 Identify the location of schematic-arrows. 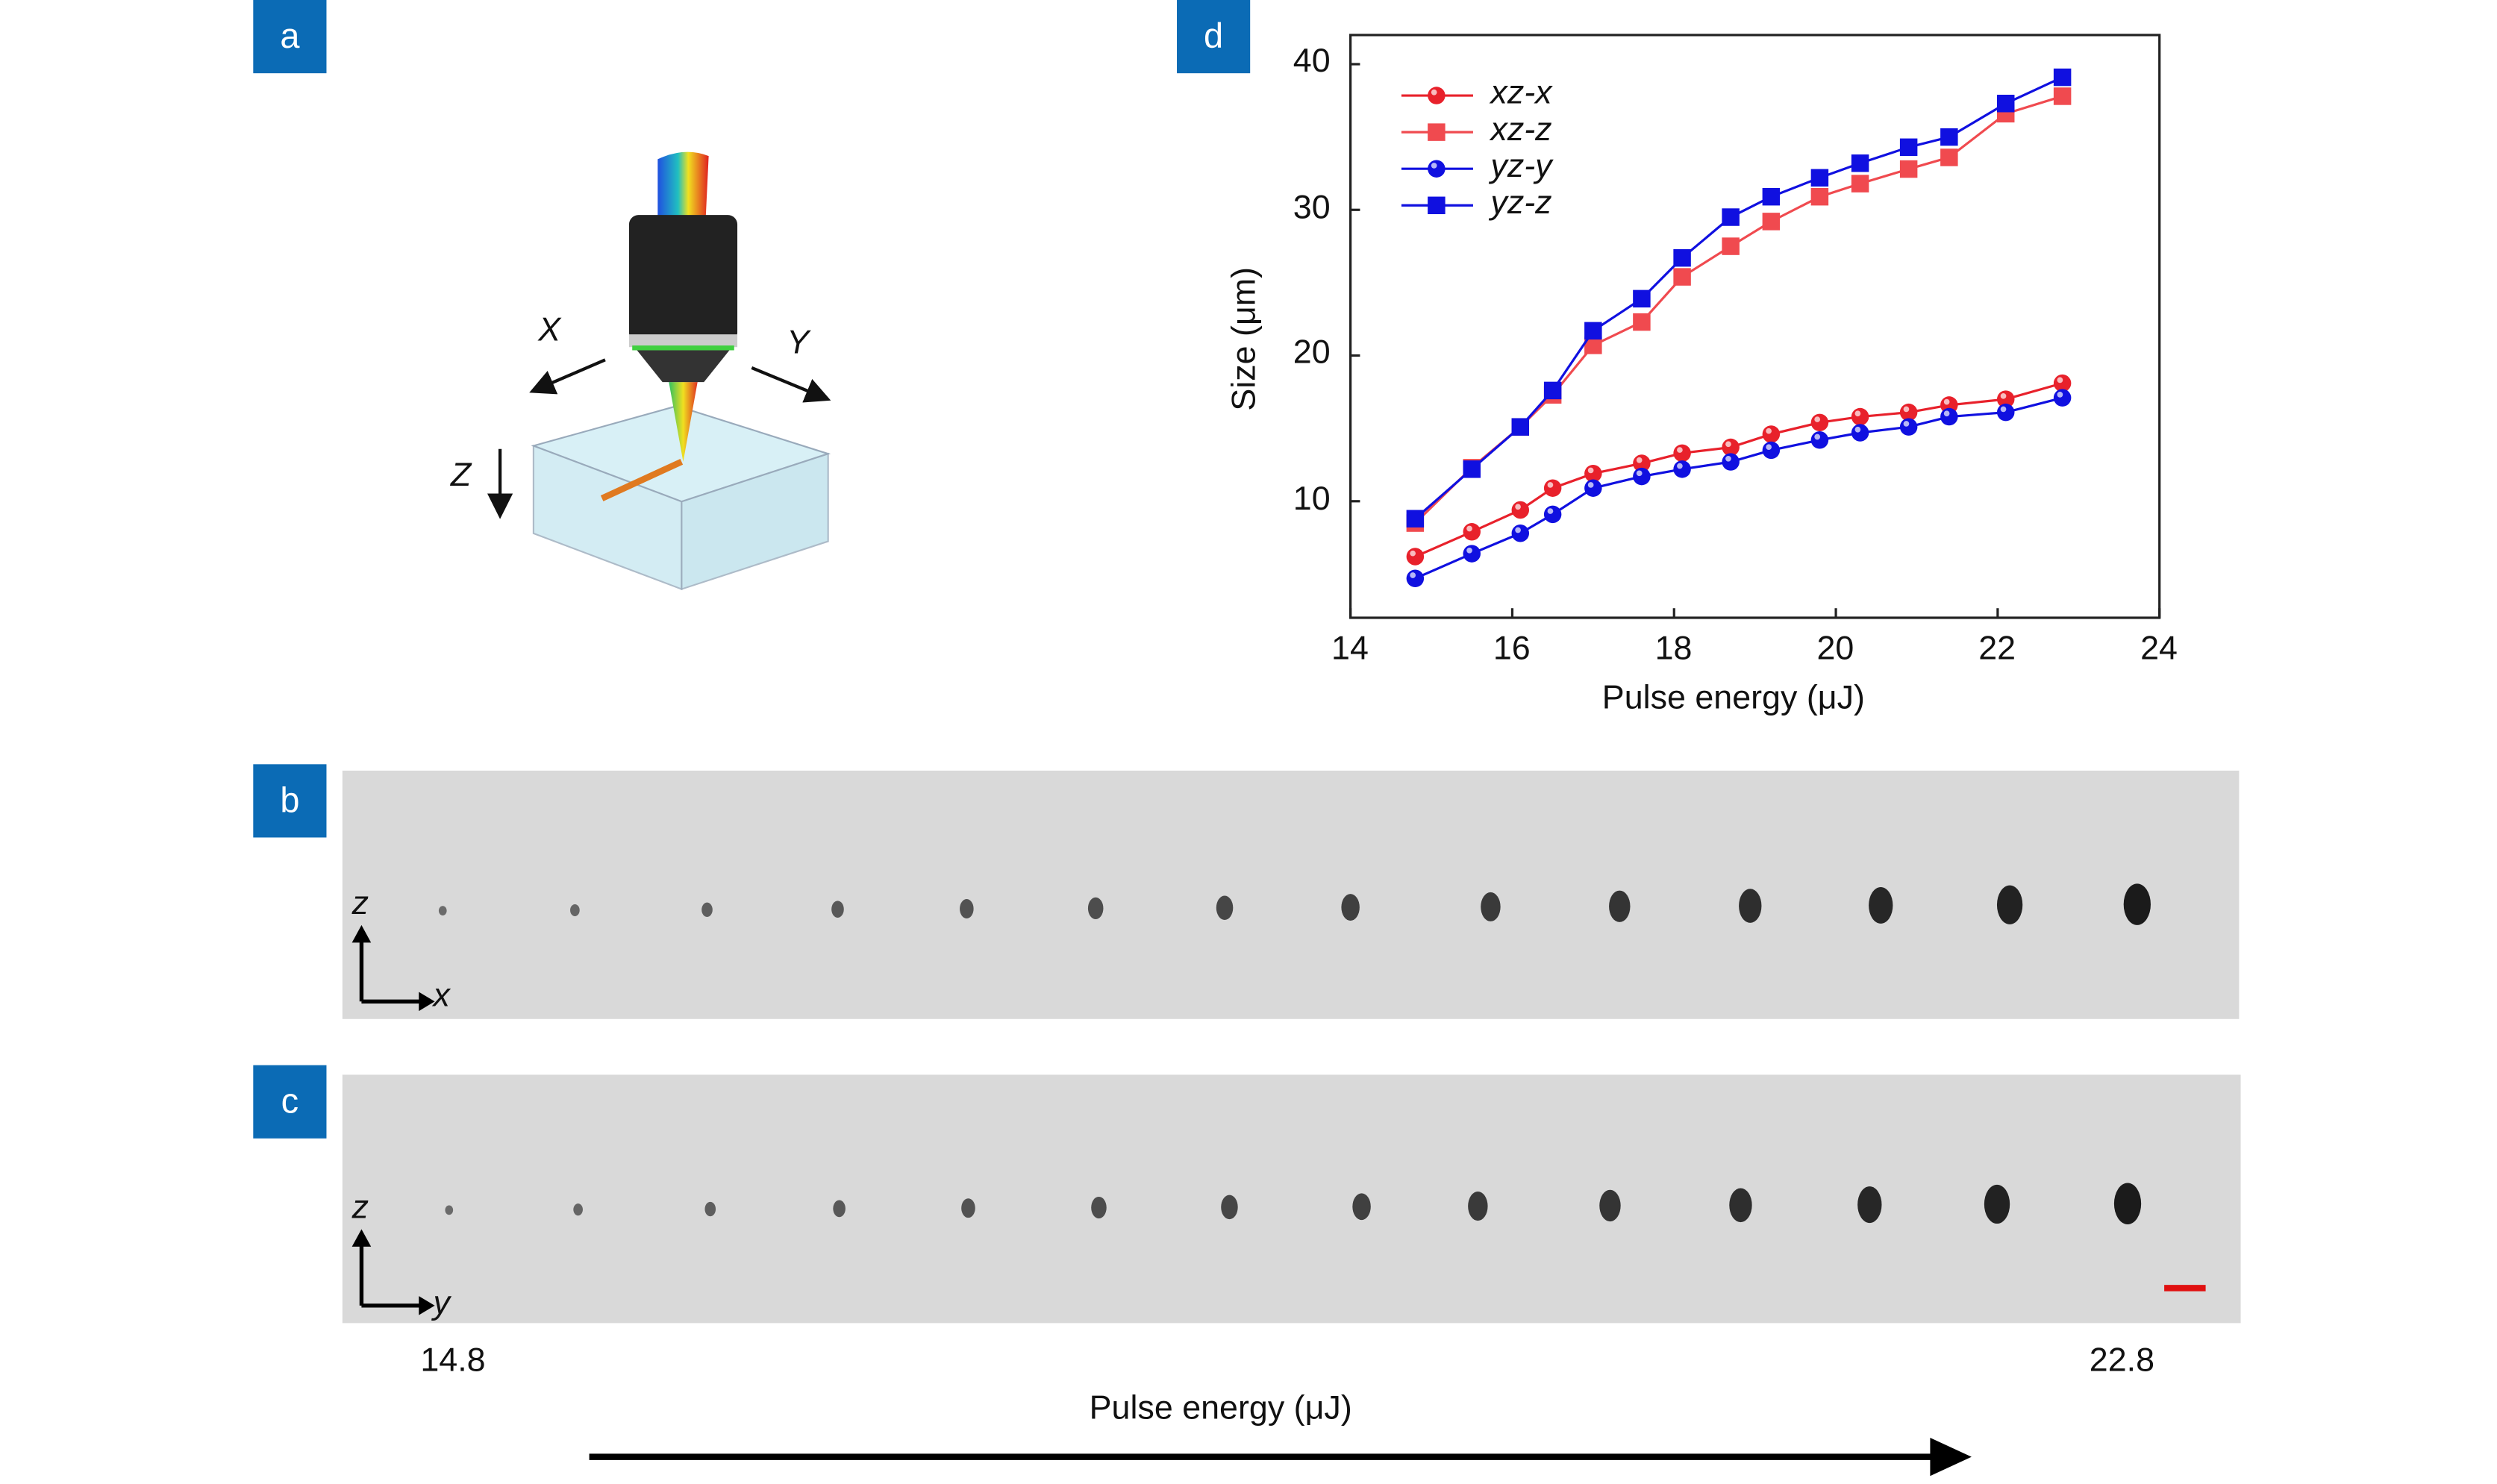
(659, 438).